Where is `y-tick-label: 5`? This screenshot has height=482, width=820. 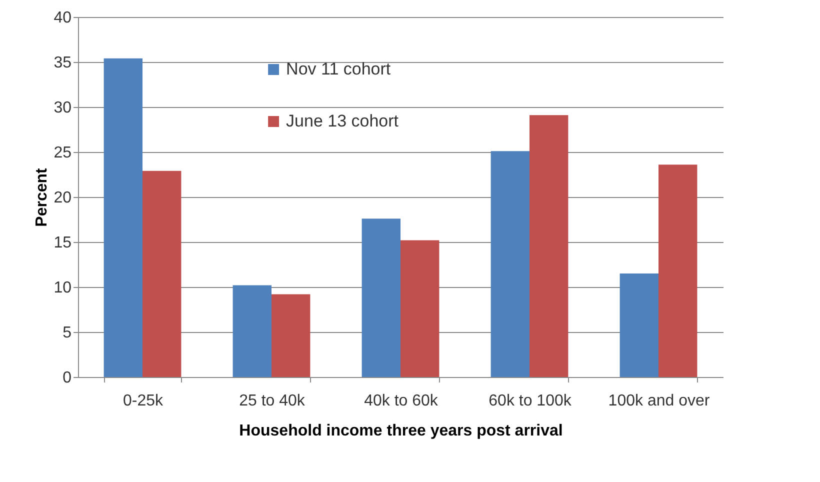 y-tick-label: 5 is located at coordinates (67, 333).